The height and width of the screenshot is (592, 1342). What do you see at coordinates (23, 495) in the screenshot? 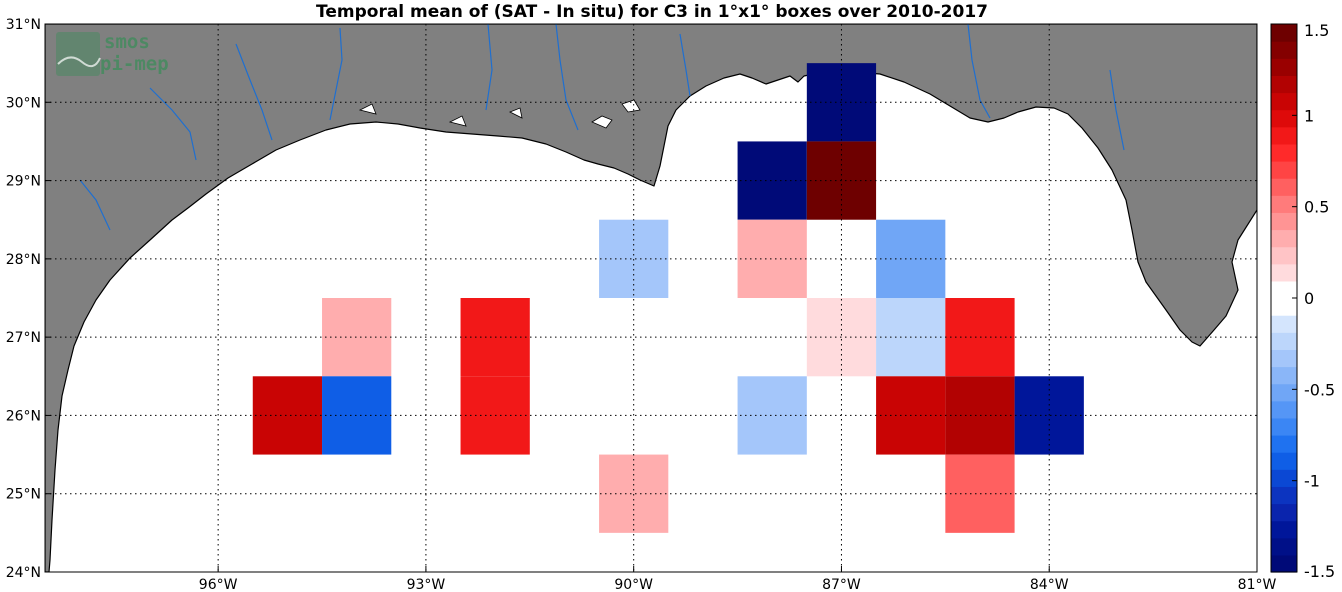
I see `lat-tick-label: 25°N` at bounding box center [23, 495].